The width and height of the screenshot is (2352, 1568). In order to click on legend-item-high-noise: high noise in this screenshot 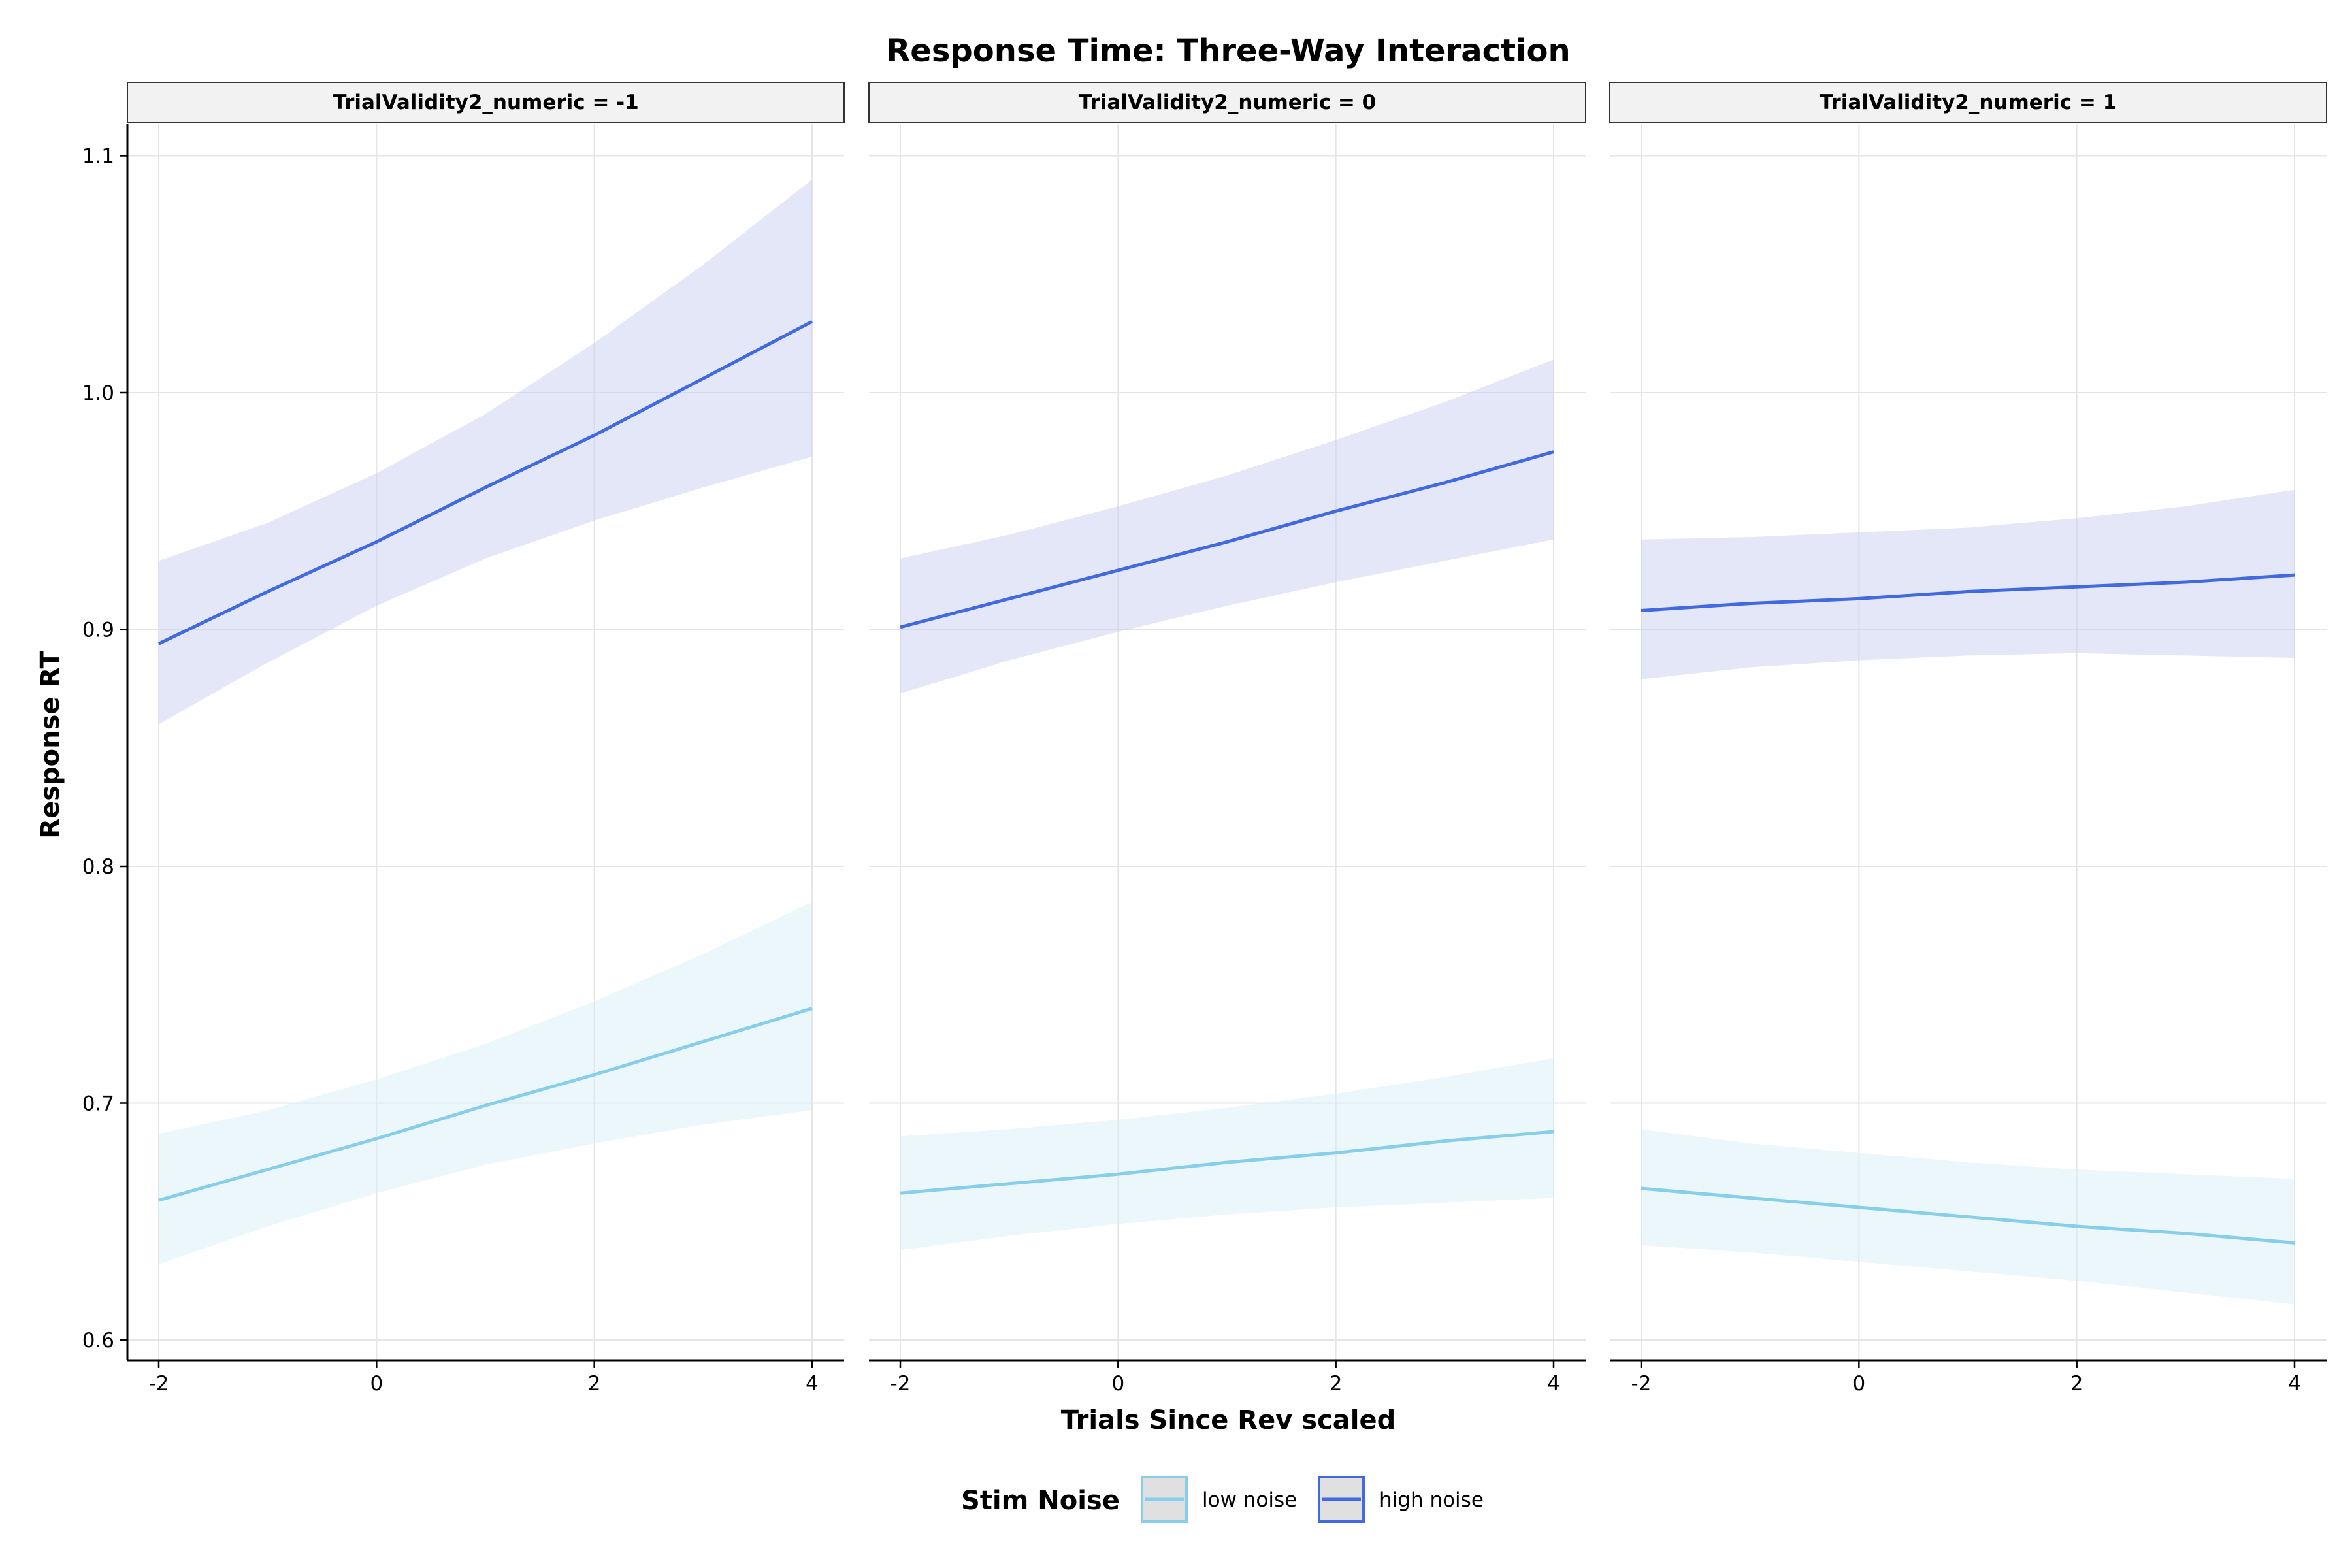, I will do `click(1401, 1499)`.